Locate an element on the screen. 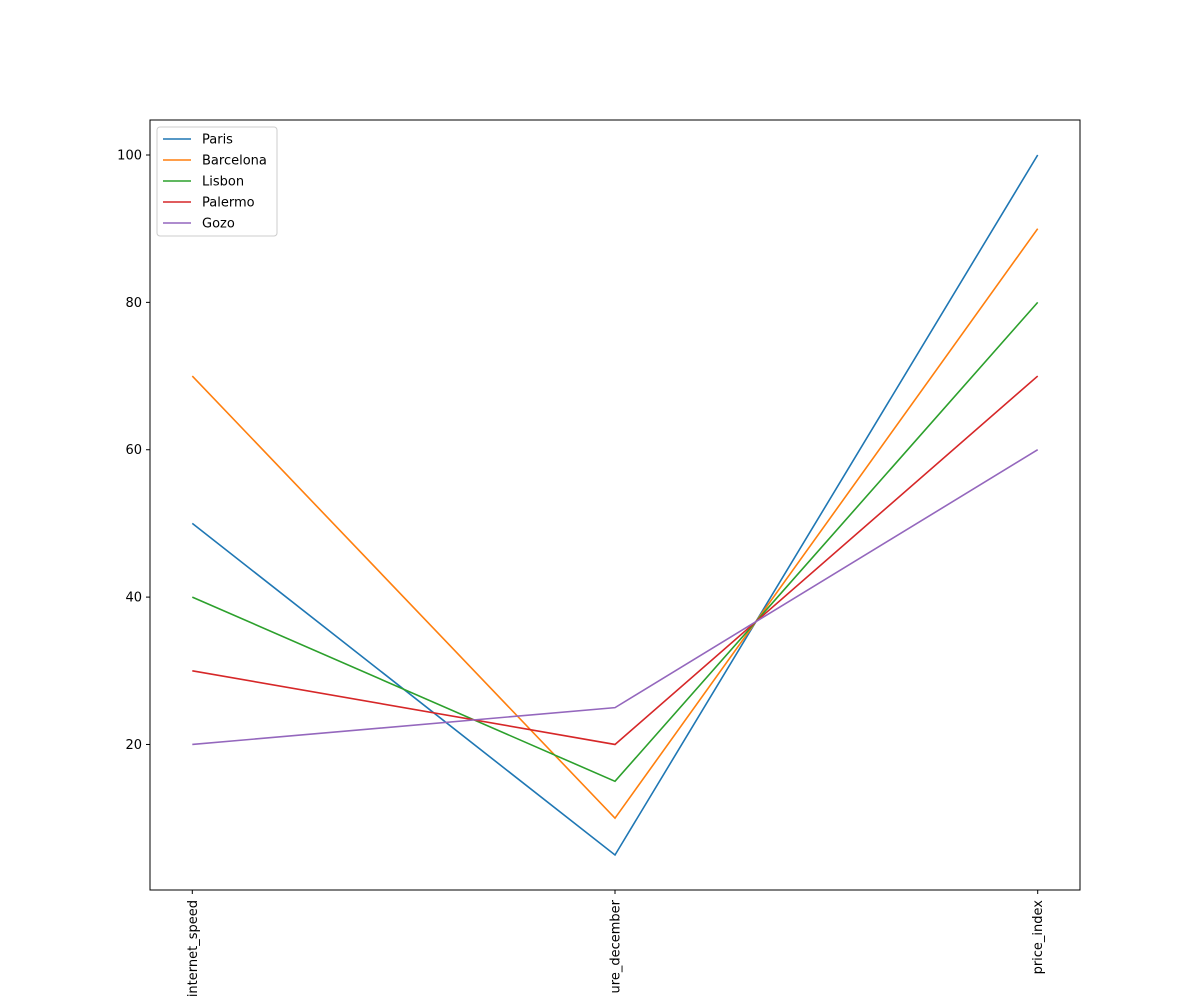 This screenshot has width=1200, height=1000. y-tick-label: 80 is located at coordinates (133, 303).